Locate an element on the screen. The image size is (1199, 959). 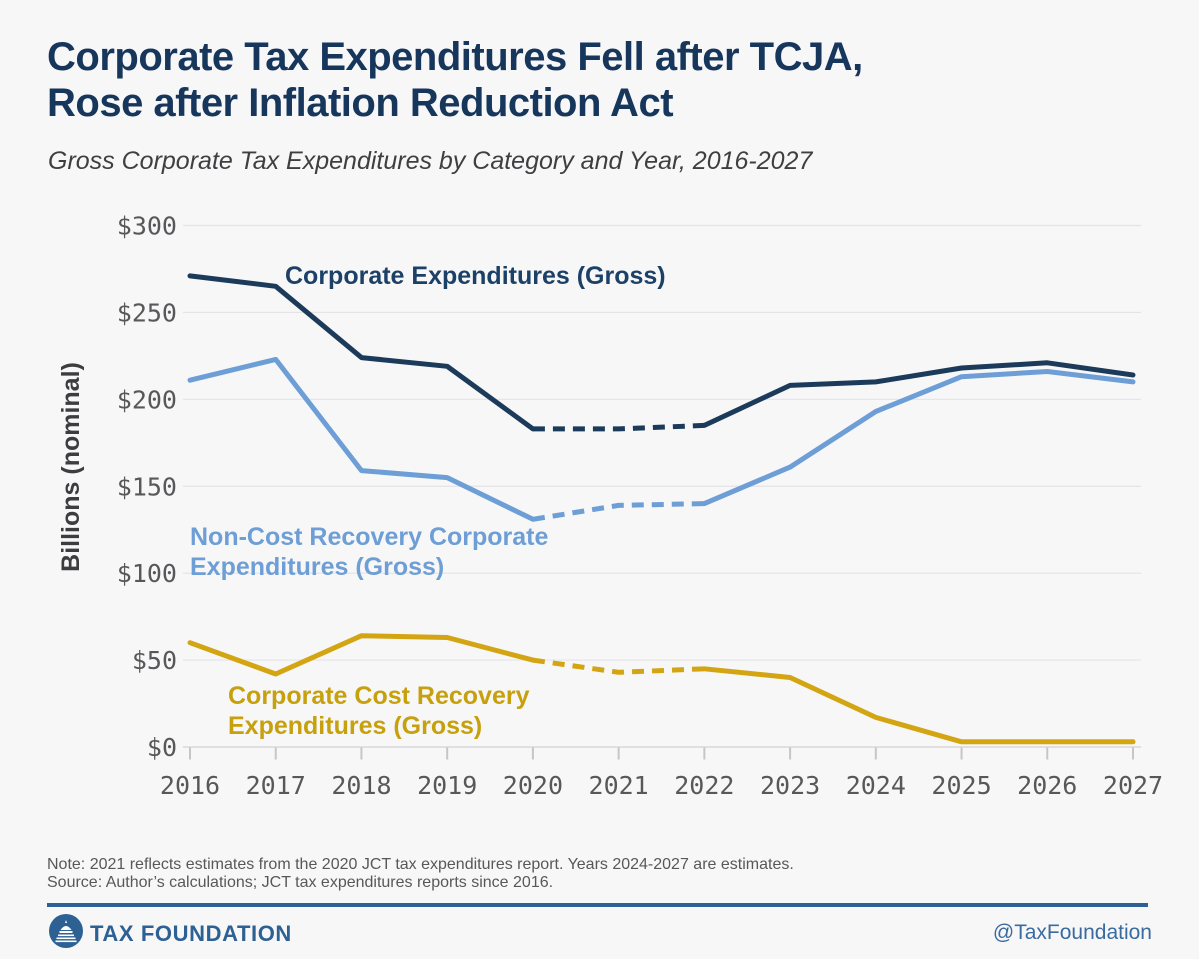
x-tick-label-2018: 2018 is located at coordinates (361, 785).